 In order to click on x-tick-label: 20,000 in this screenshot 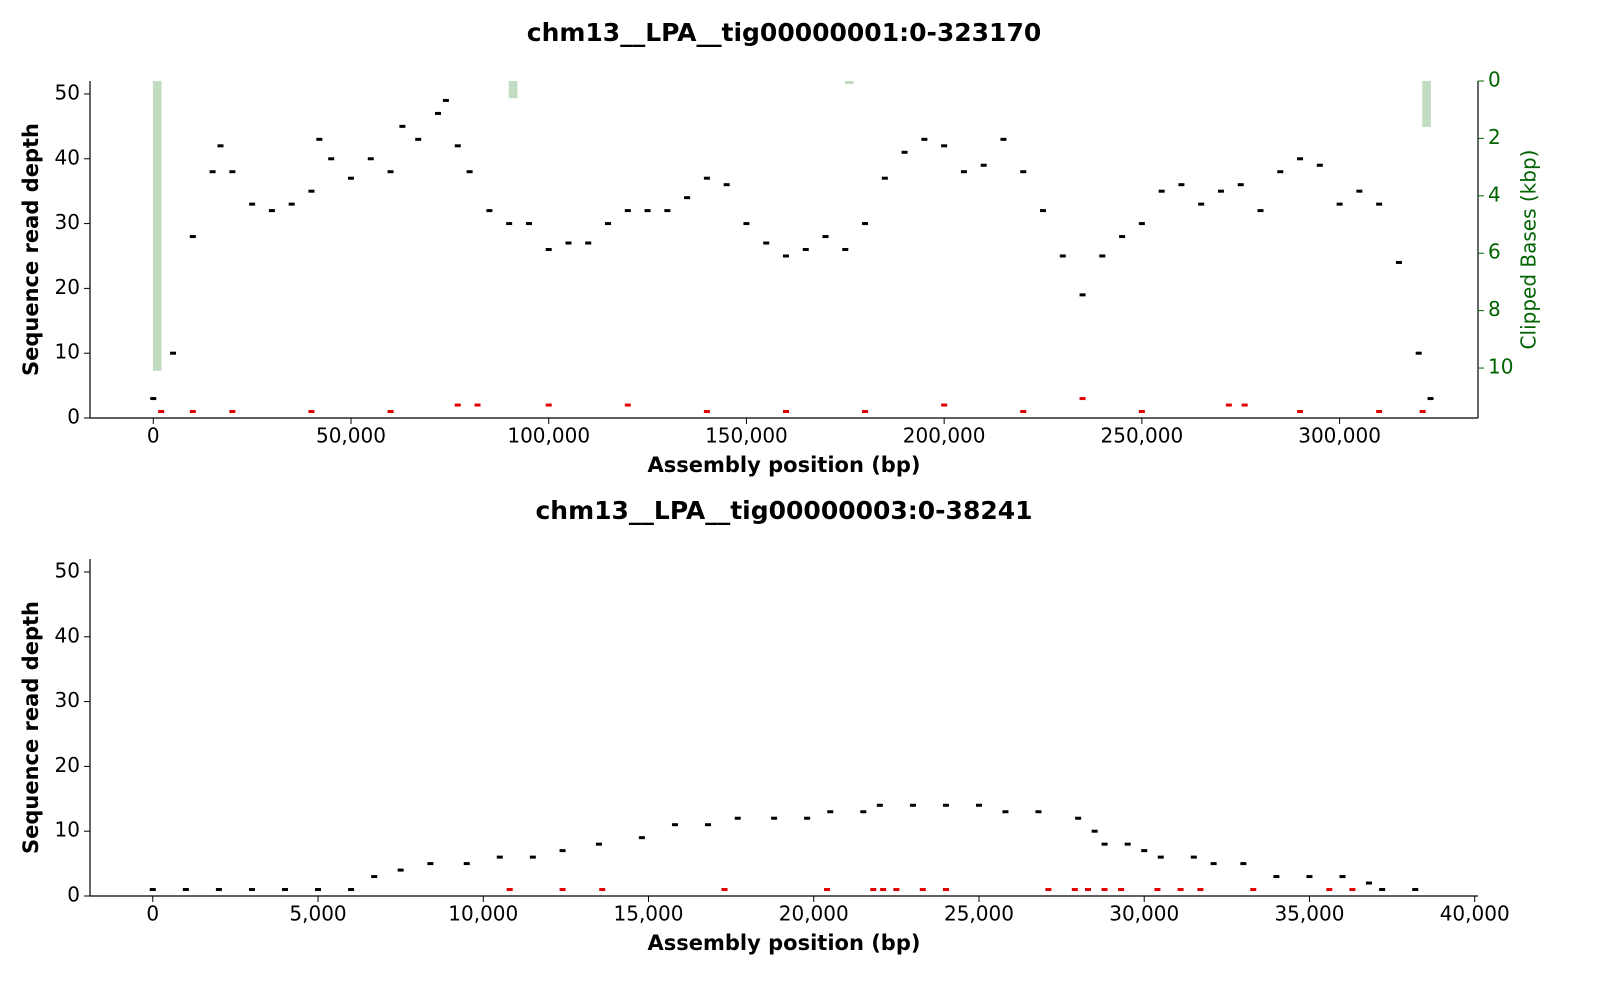, I will do `click(814, 914)`.